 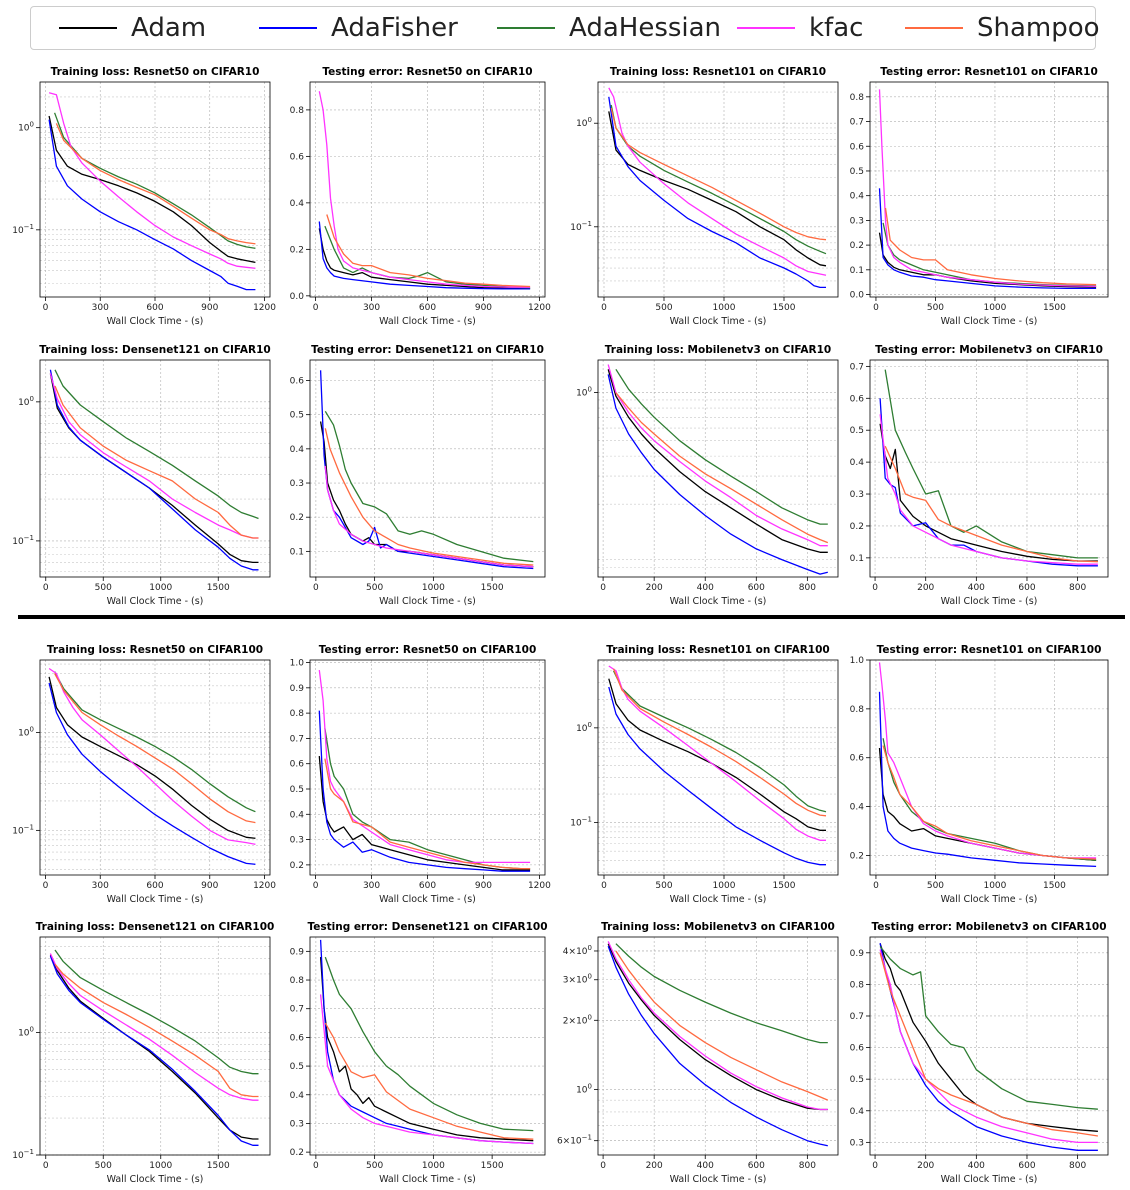 I want to click on chart-title: Training loss: Densenet121 on CIFAR100, so click(x=155, y=927).